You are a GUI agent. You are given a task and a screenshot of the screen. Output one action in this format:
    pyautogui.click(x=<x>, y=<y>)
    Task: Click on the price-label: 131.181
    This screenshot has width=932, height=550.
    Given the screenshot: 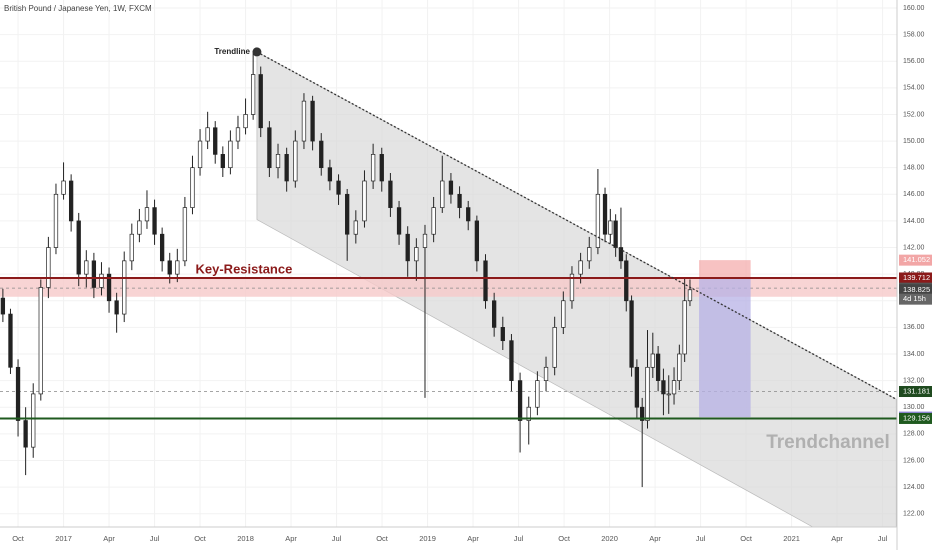 What is the action you would take?
    pyautogui.click(x=916, y=390)
    